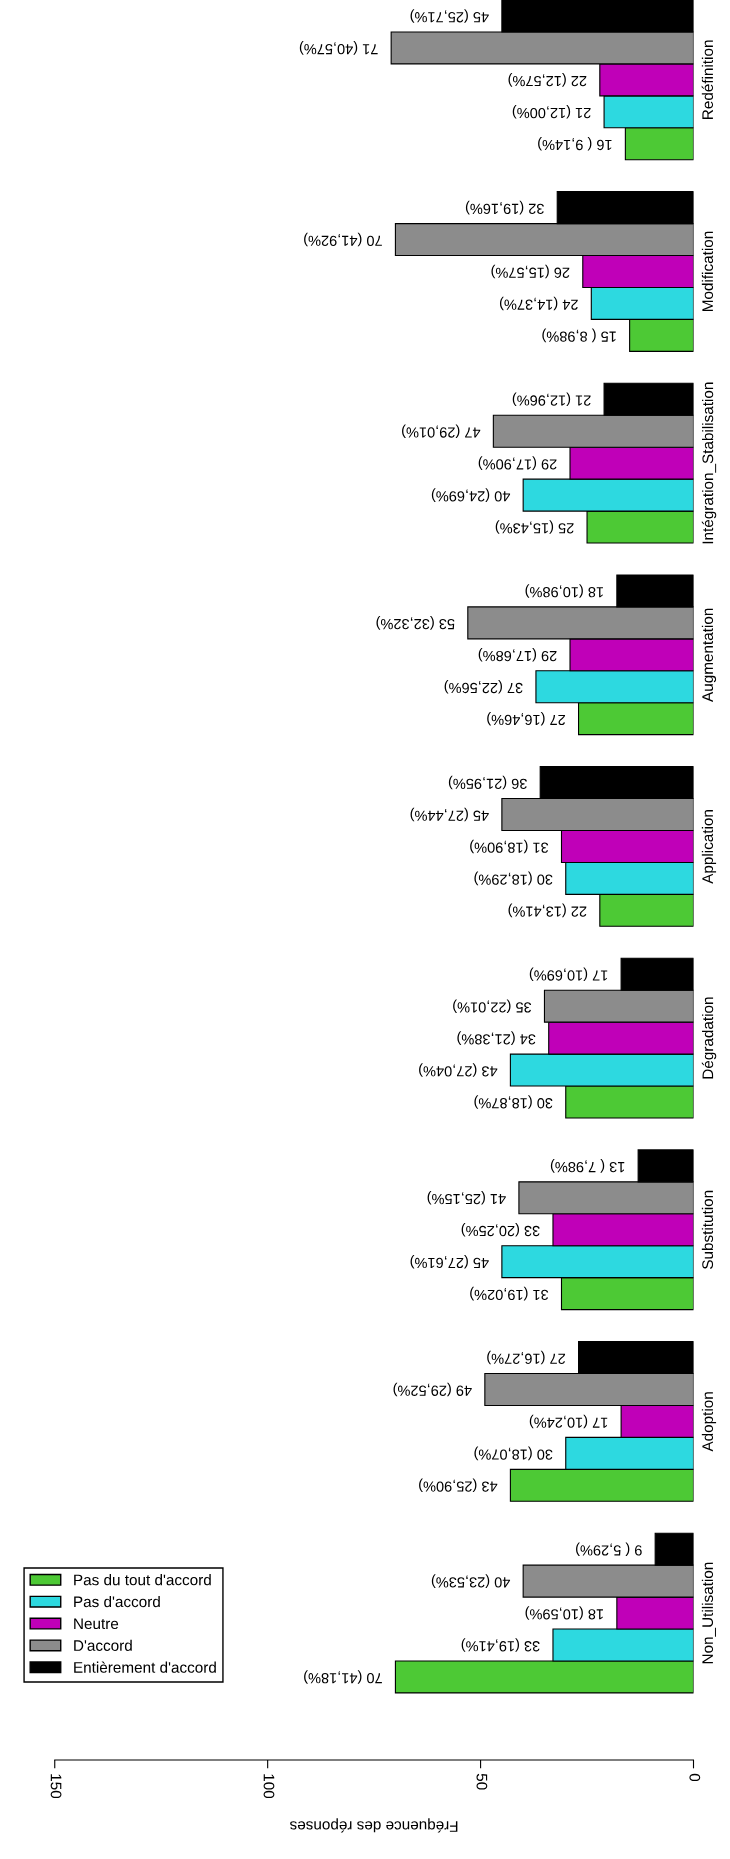 The height and width of the screenshot is (1859, 730). Describe the element at coordinates (500, 1229) in the screenshot. I see `data-label: 33 (20,25%)` at that location.